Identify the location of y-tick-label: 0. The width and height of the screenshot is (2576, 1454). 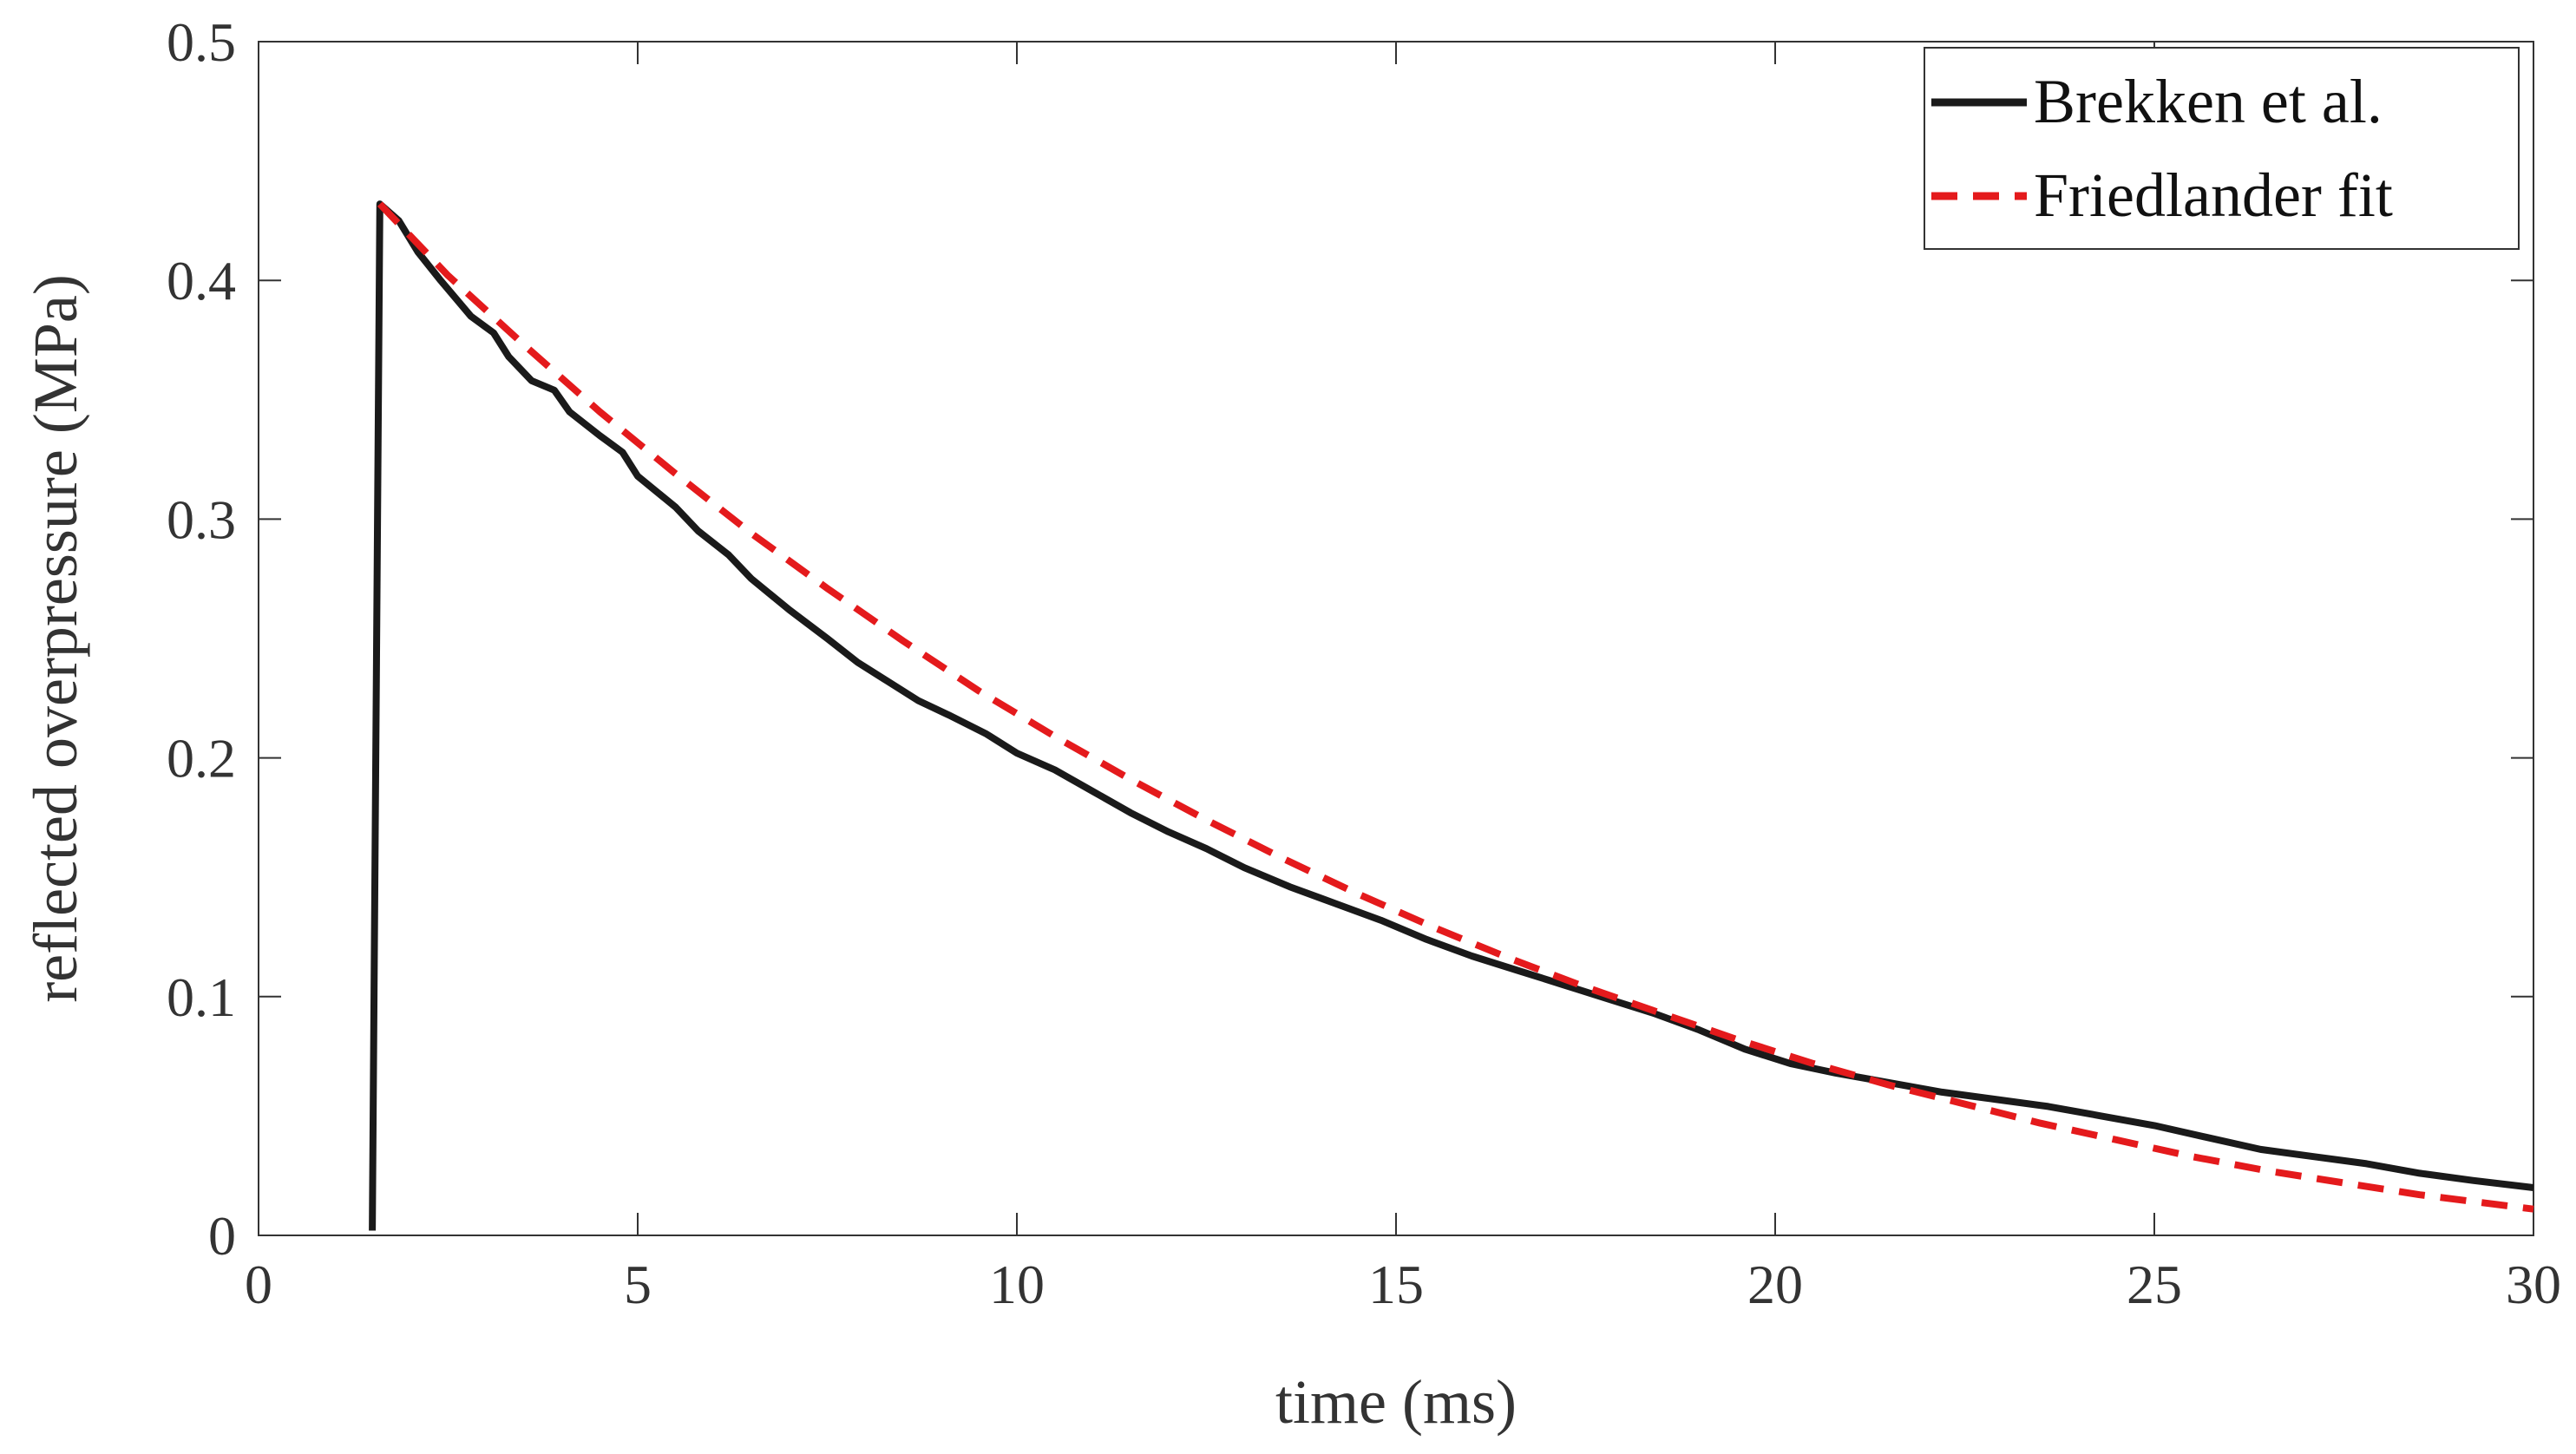
(222, 1236).